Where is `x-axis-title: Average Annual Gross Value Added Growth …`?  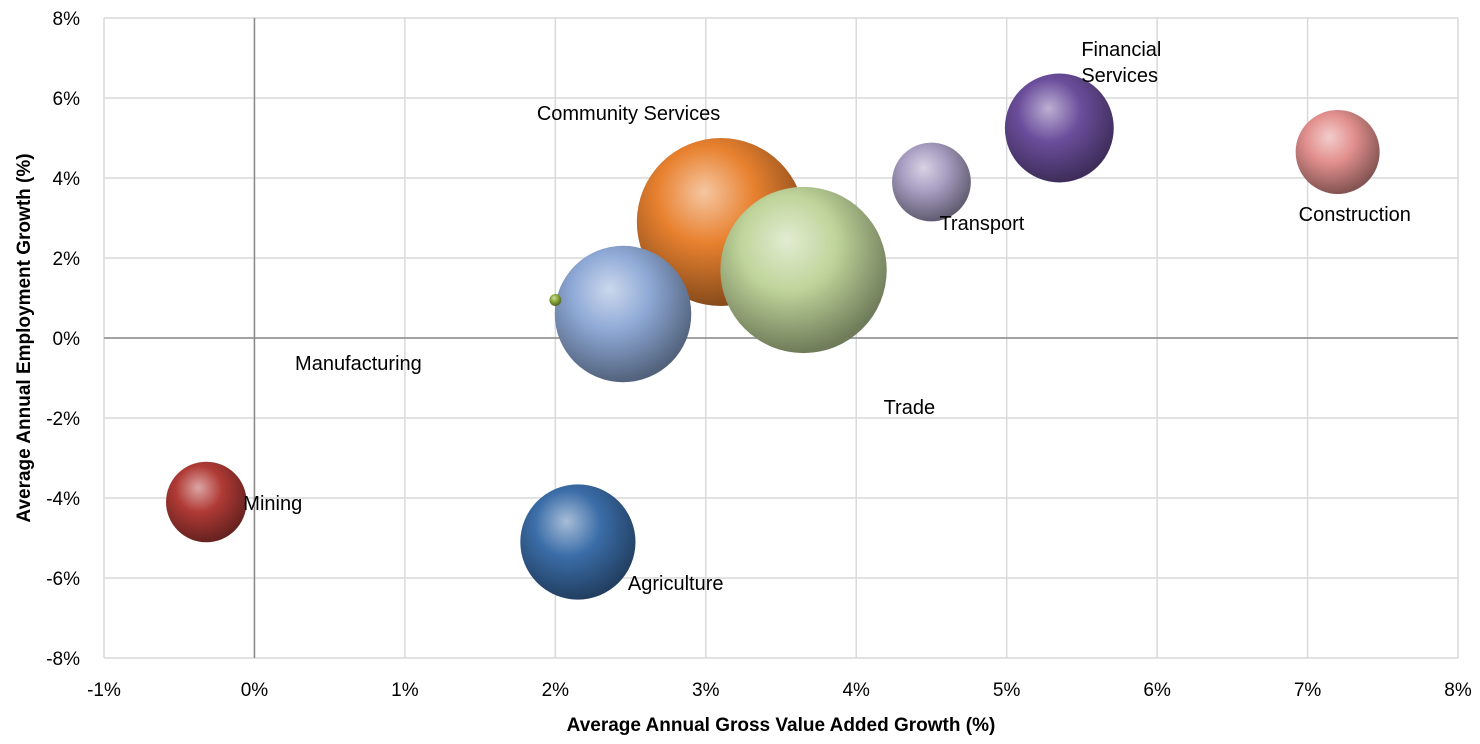
x-axis-title: Average Annual Gross Value Added Growth … is located at coordinates (781, 725).